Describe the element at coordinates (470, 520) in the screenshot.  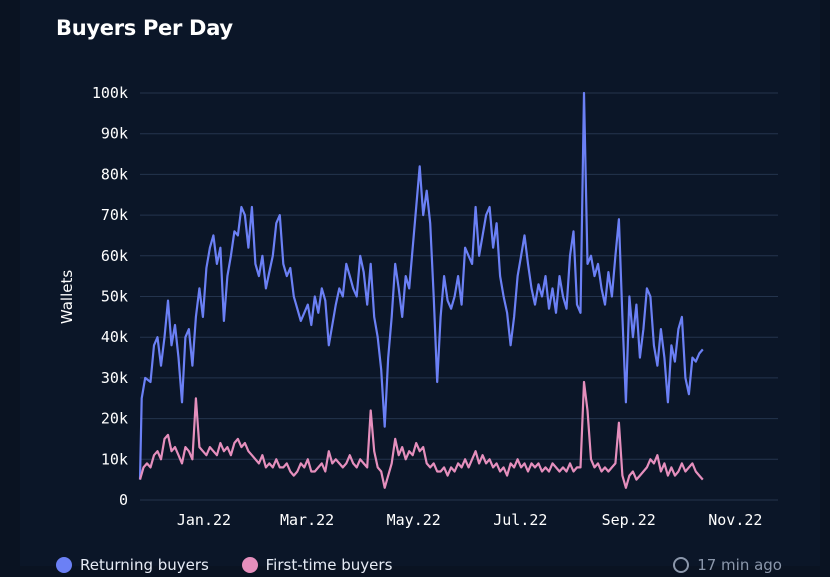
I see `x-axis-ticks: Jan.22 Mar.22 May.22 Jul.22 Sep.22 Nov.22` at that location.